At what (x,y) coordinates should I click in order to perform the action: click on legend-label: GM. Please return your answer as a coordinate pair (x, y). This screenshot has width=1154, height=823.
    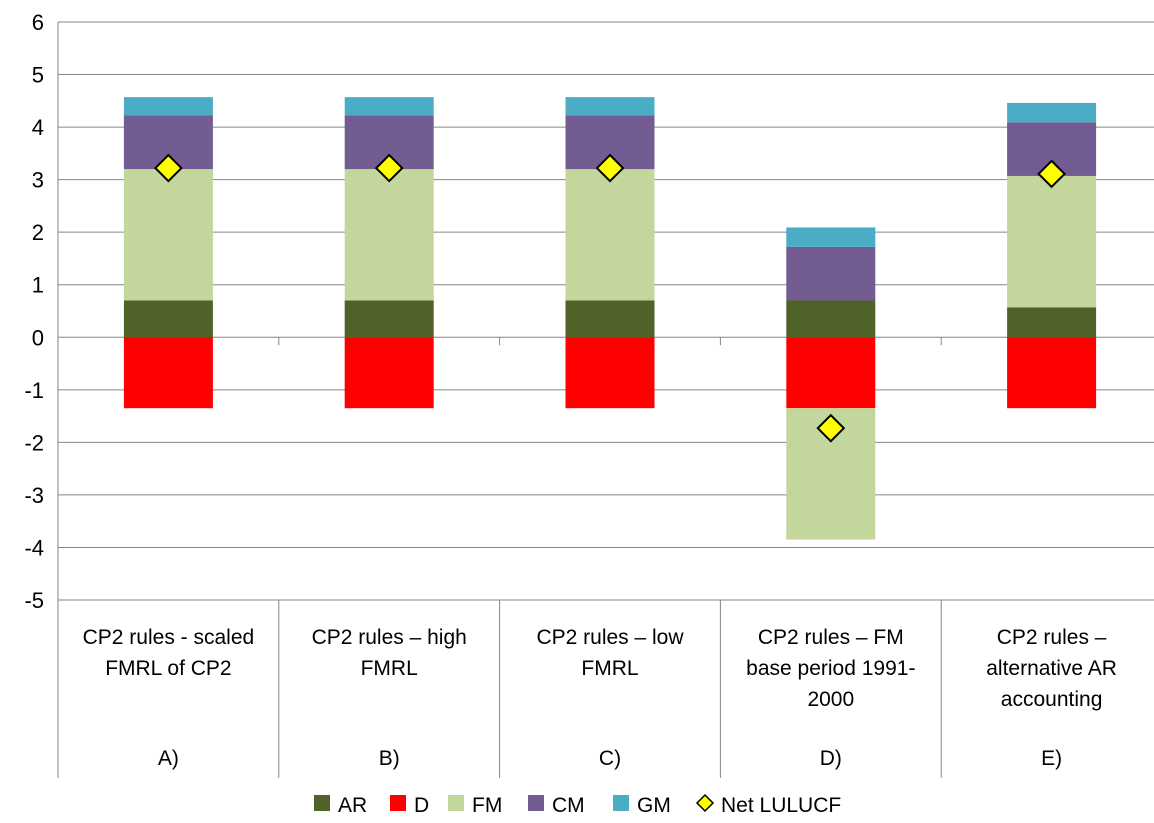
    Looking at the image, I should click on (654, 805).